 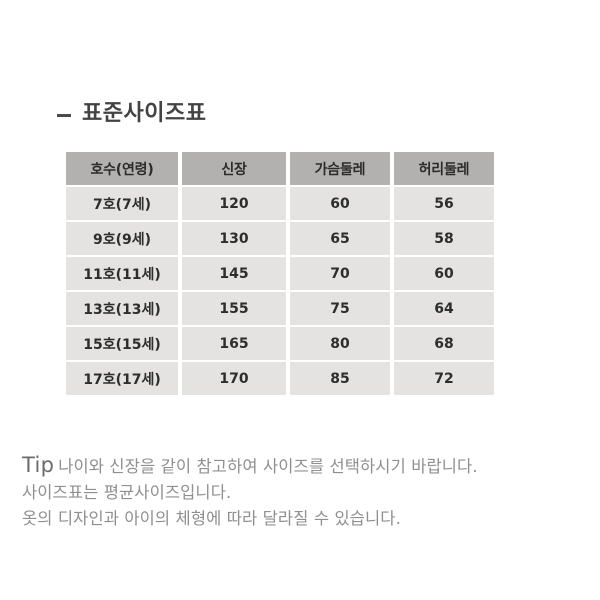 I want to click on cell-waist: 60, so click(x=444, y=273).